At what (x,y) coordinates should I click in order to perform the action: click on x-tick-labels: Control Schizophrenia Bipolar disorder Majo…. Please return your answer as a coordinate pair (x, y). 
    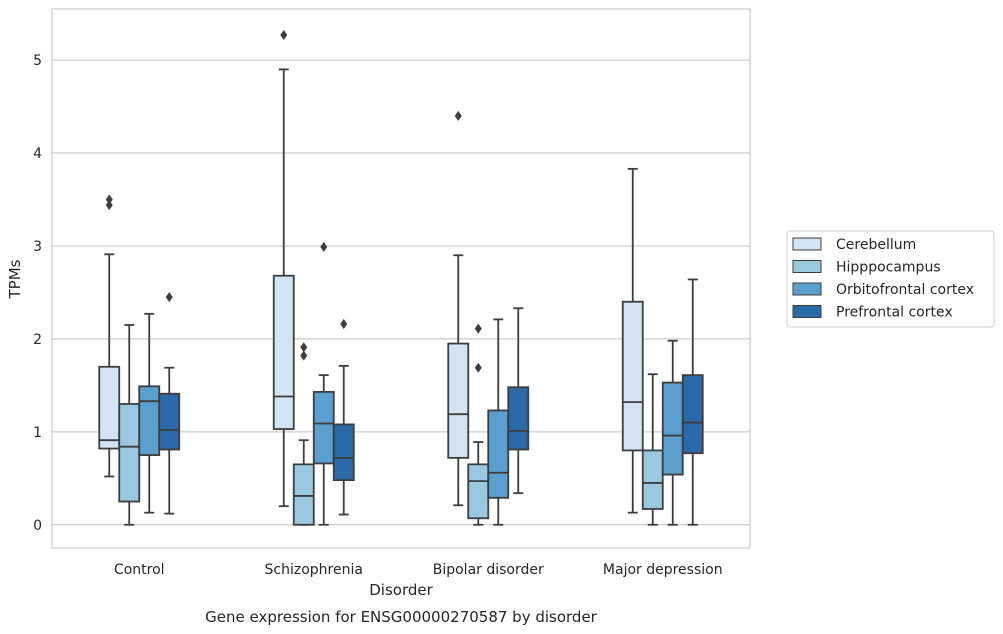
    Looking at the image, I should click on (418, 570).